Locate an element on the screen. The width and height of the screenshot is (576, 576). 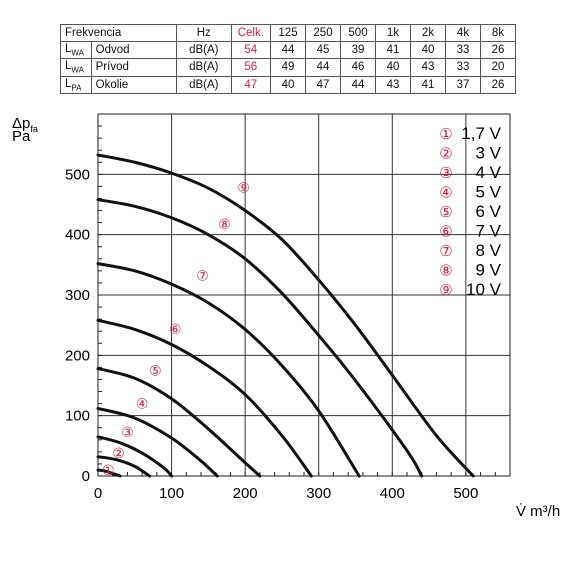
curve-7V is located at coordinates (204, 398).